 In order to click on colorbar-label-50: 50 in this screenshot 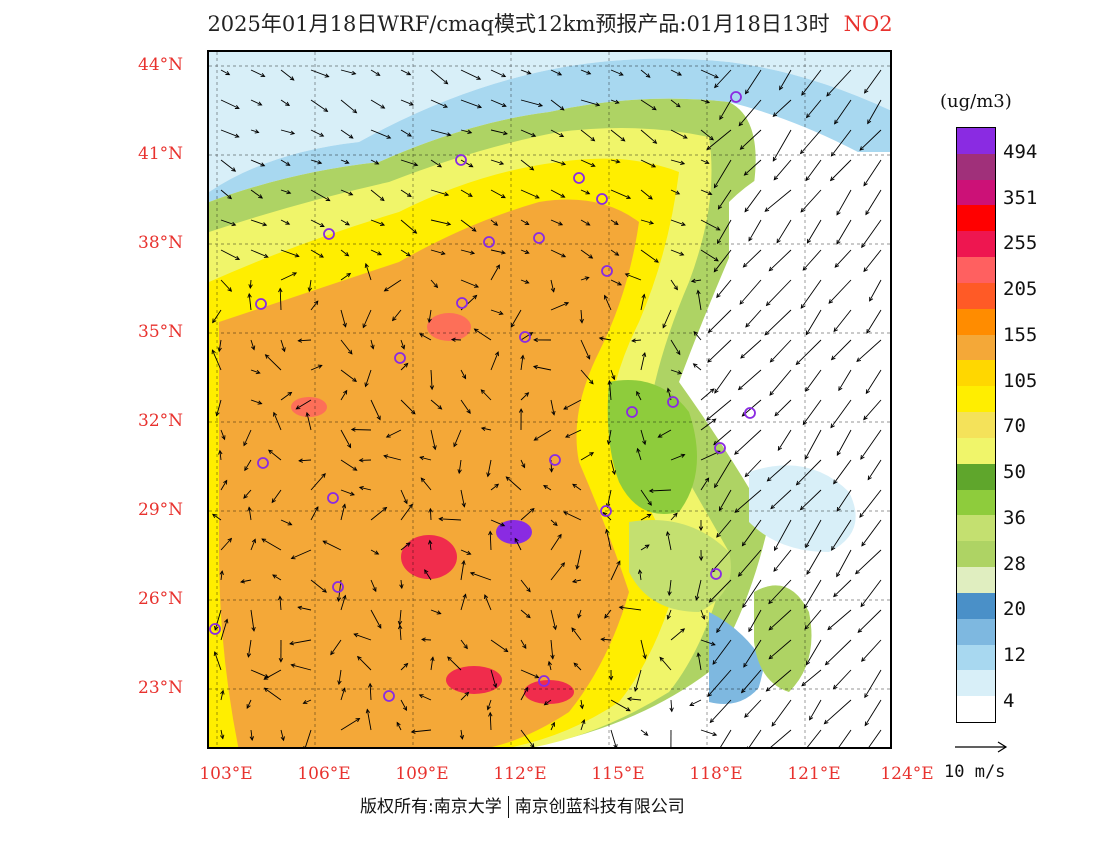, I will do `click(1014, 472)`.